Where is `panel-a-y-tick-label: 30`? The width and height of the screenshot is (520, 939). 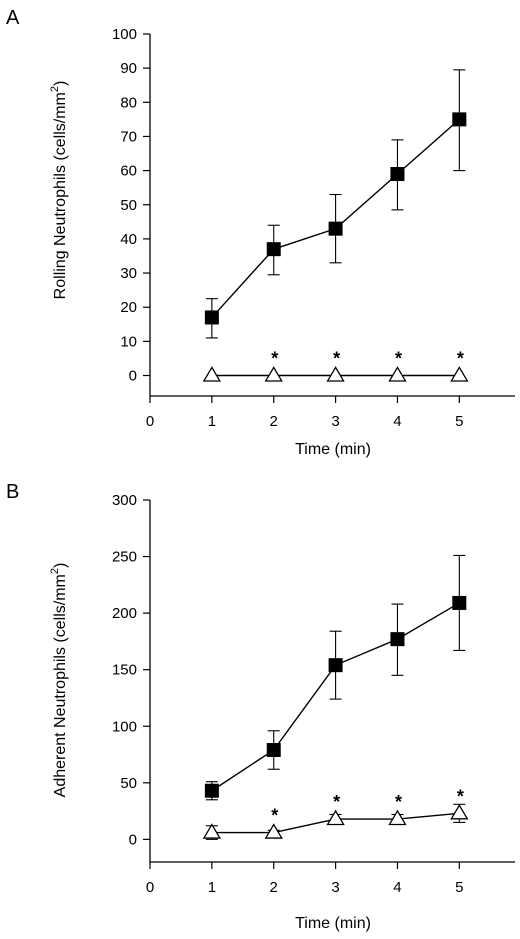
panel-a-y-tick-label: 30 is located at coordinates (128, 273).